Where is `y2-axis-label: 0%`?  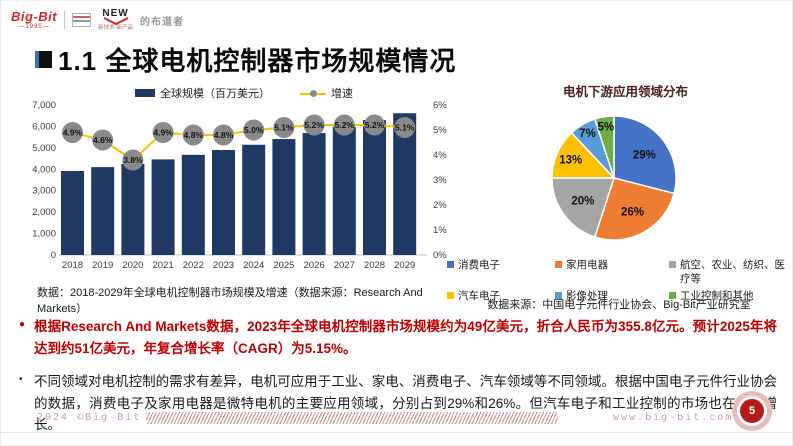
y2-axis-label: 0% is located at coordinates (440, 255).